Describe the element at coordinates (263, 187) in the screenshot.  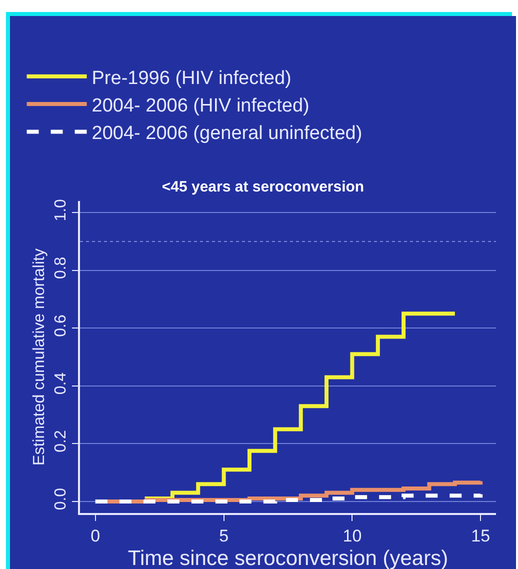
I see `chart-title: <45 years at seroconversion` at that location.